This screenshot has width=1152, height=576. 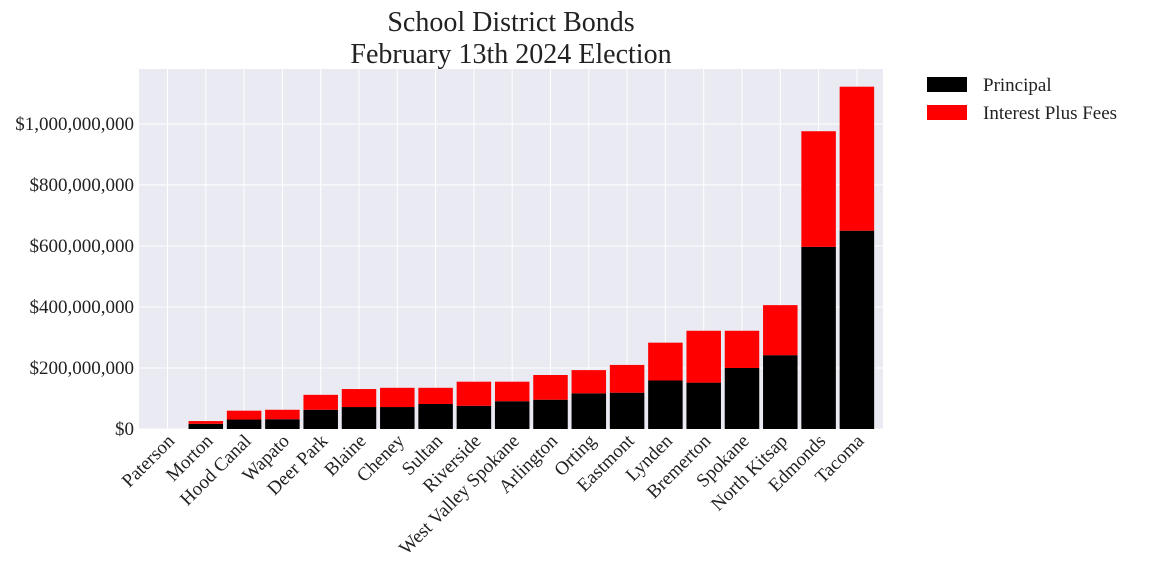 I want to click on legend-label-principal: Principal, so click(x=1017, y=85).